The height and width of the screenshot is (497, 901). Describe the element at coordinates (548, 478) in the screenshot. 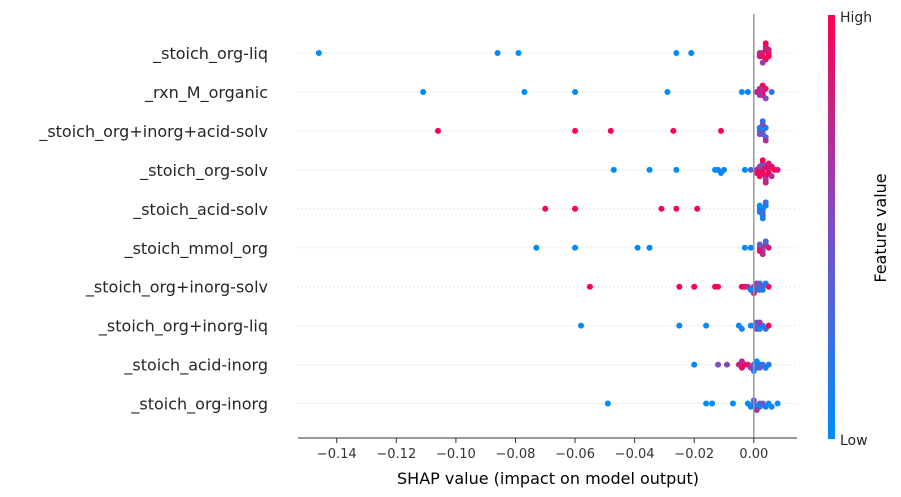

I see `x-axis-title: SHAP value (impact on model output)` at that location.